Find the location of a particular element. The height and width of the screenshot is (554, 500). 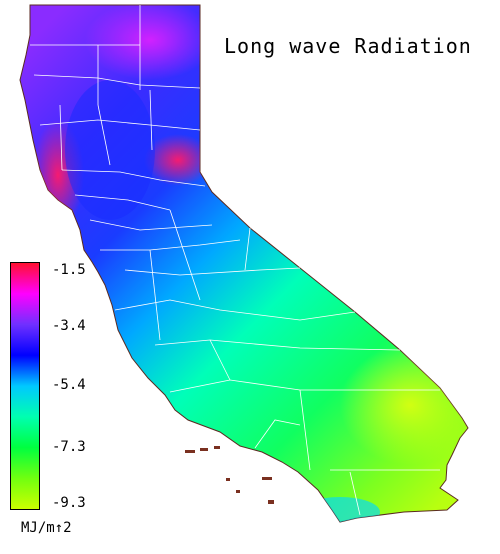

desert-yellow is located at coordinates (404, 405).